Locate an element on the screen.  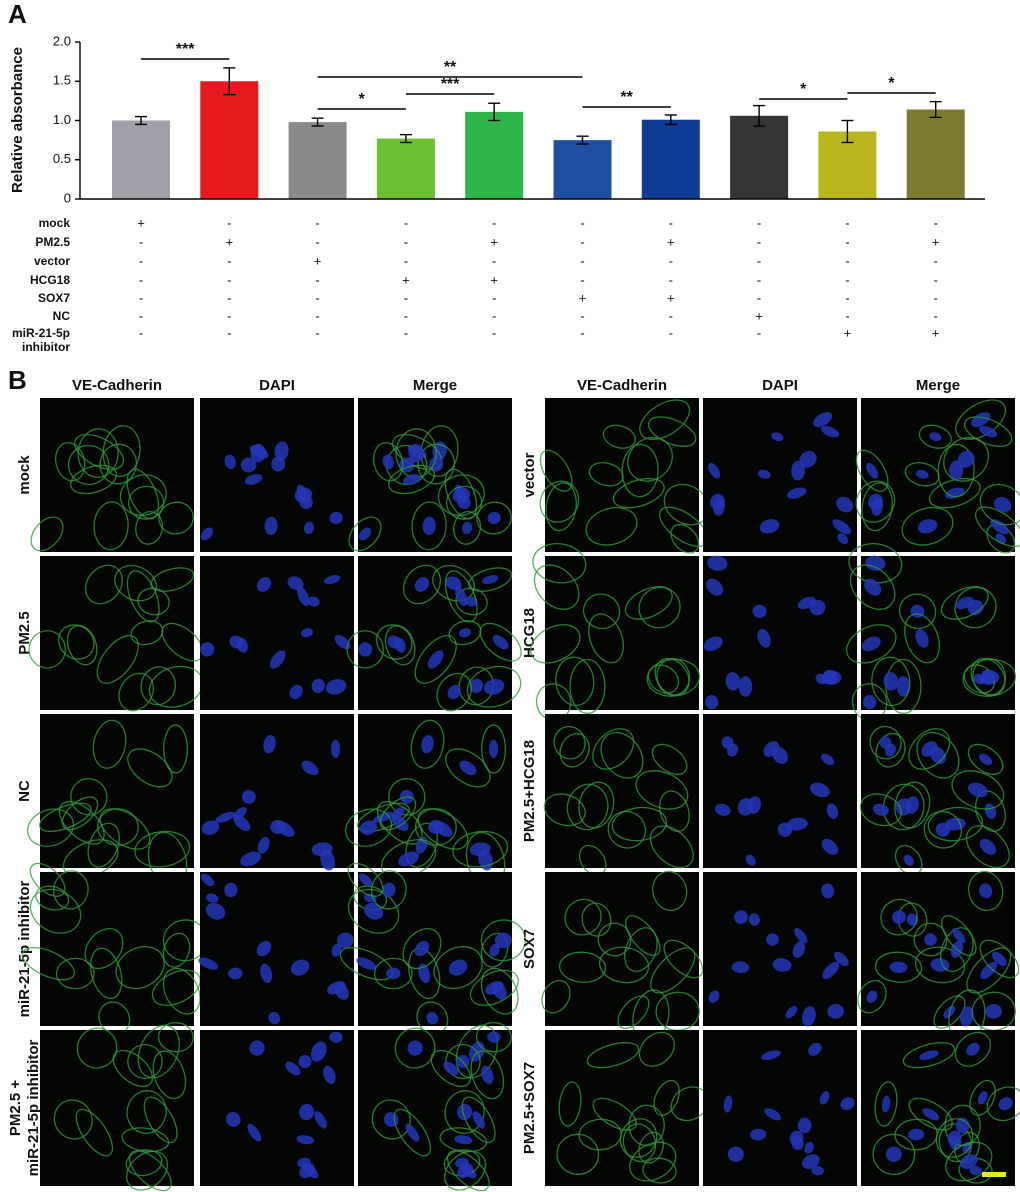
row-label: PM2.5 + is located at coordinates (15, 1108).